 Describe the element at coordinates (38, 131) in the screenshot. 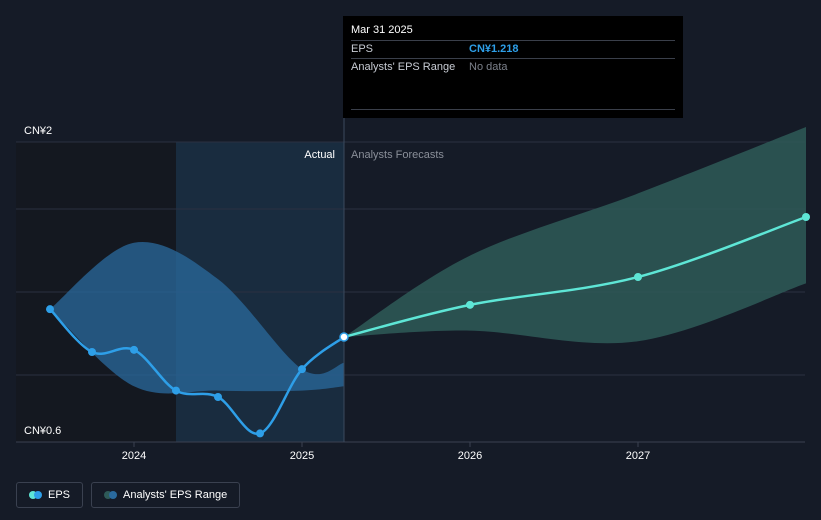

I see `y-axis-top-label: CN¥2` at that location.